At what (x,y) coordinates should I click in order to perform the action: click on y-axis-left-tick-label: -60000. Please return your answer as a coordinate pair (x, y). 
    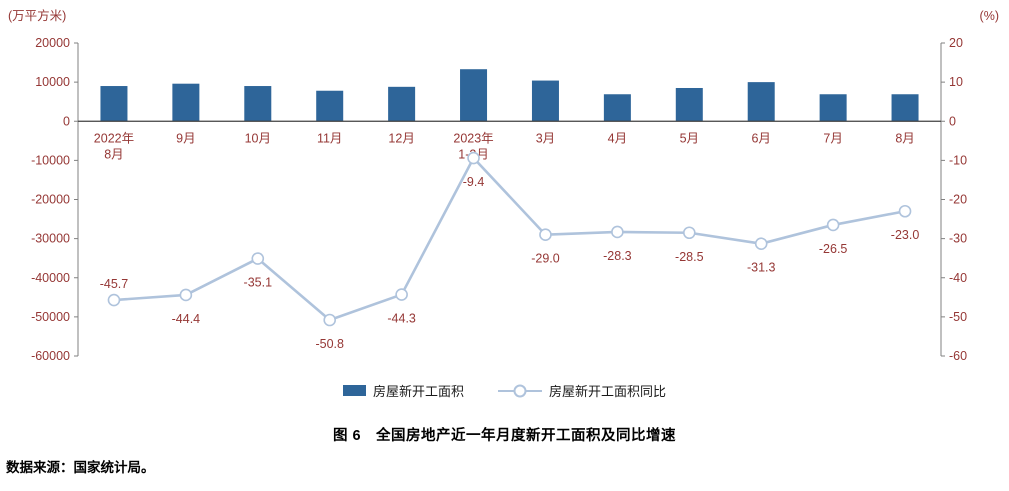
    Looking at the image, I should click on (50, 356).